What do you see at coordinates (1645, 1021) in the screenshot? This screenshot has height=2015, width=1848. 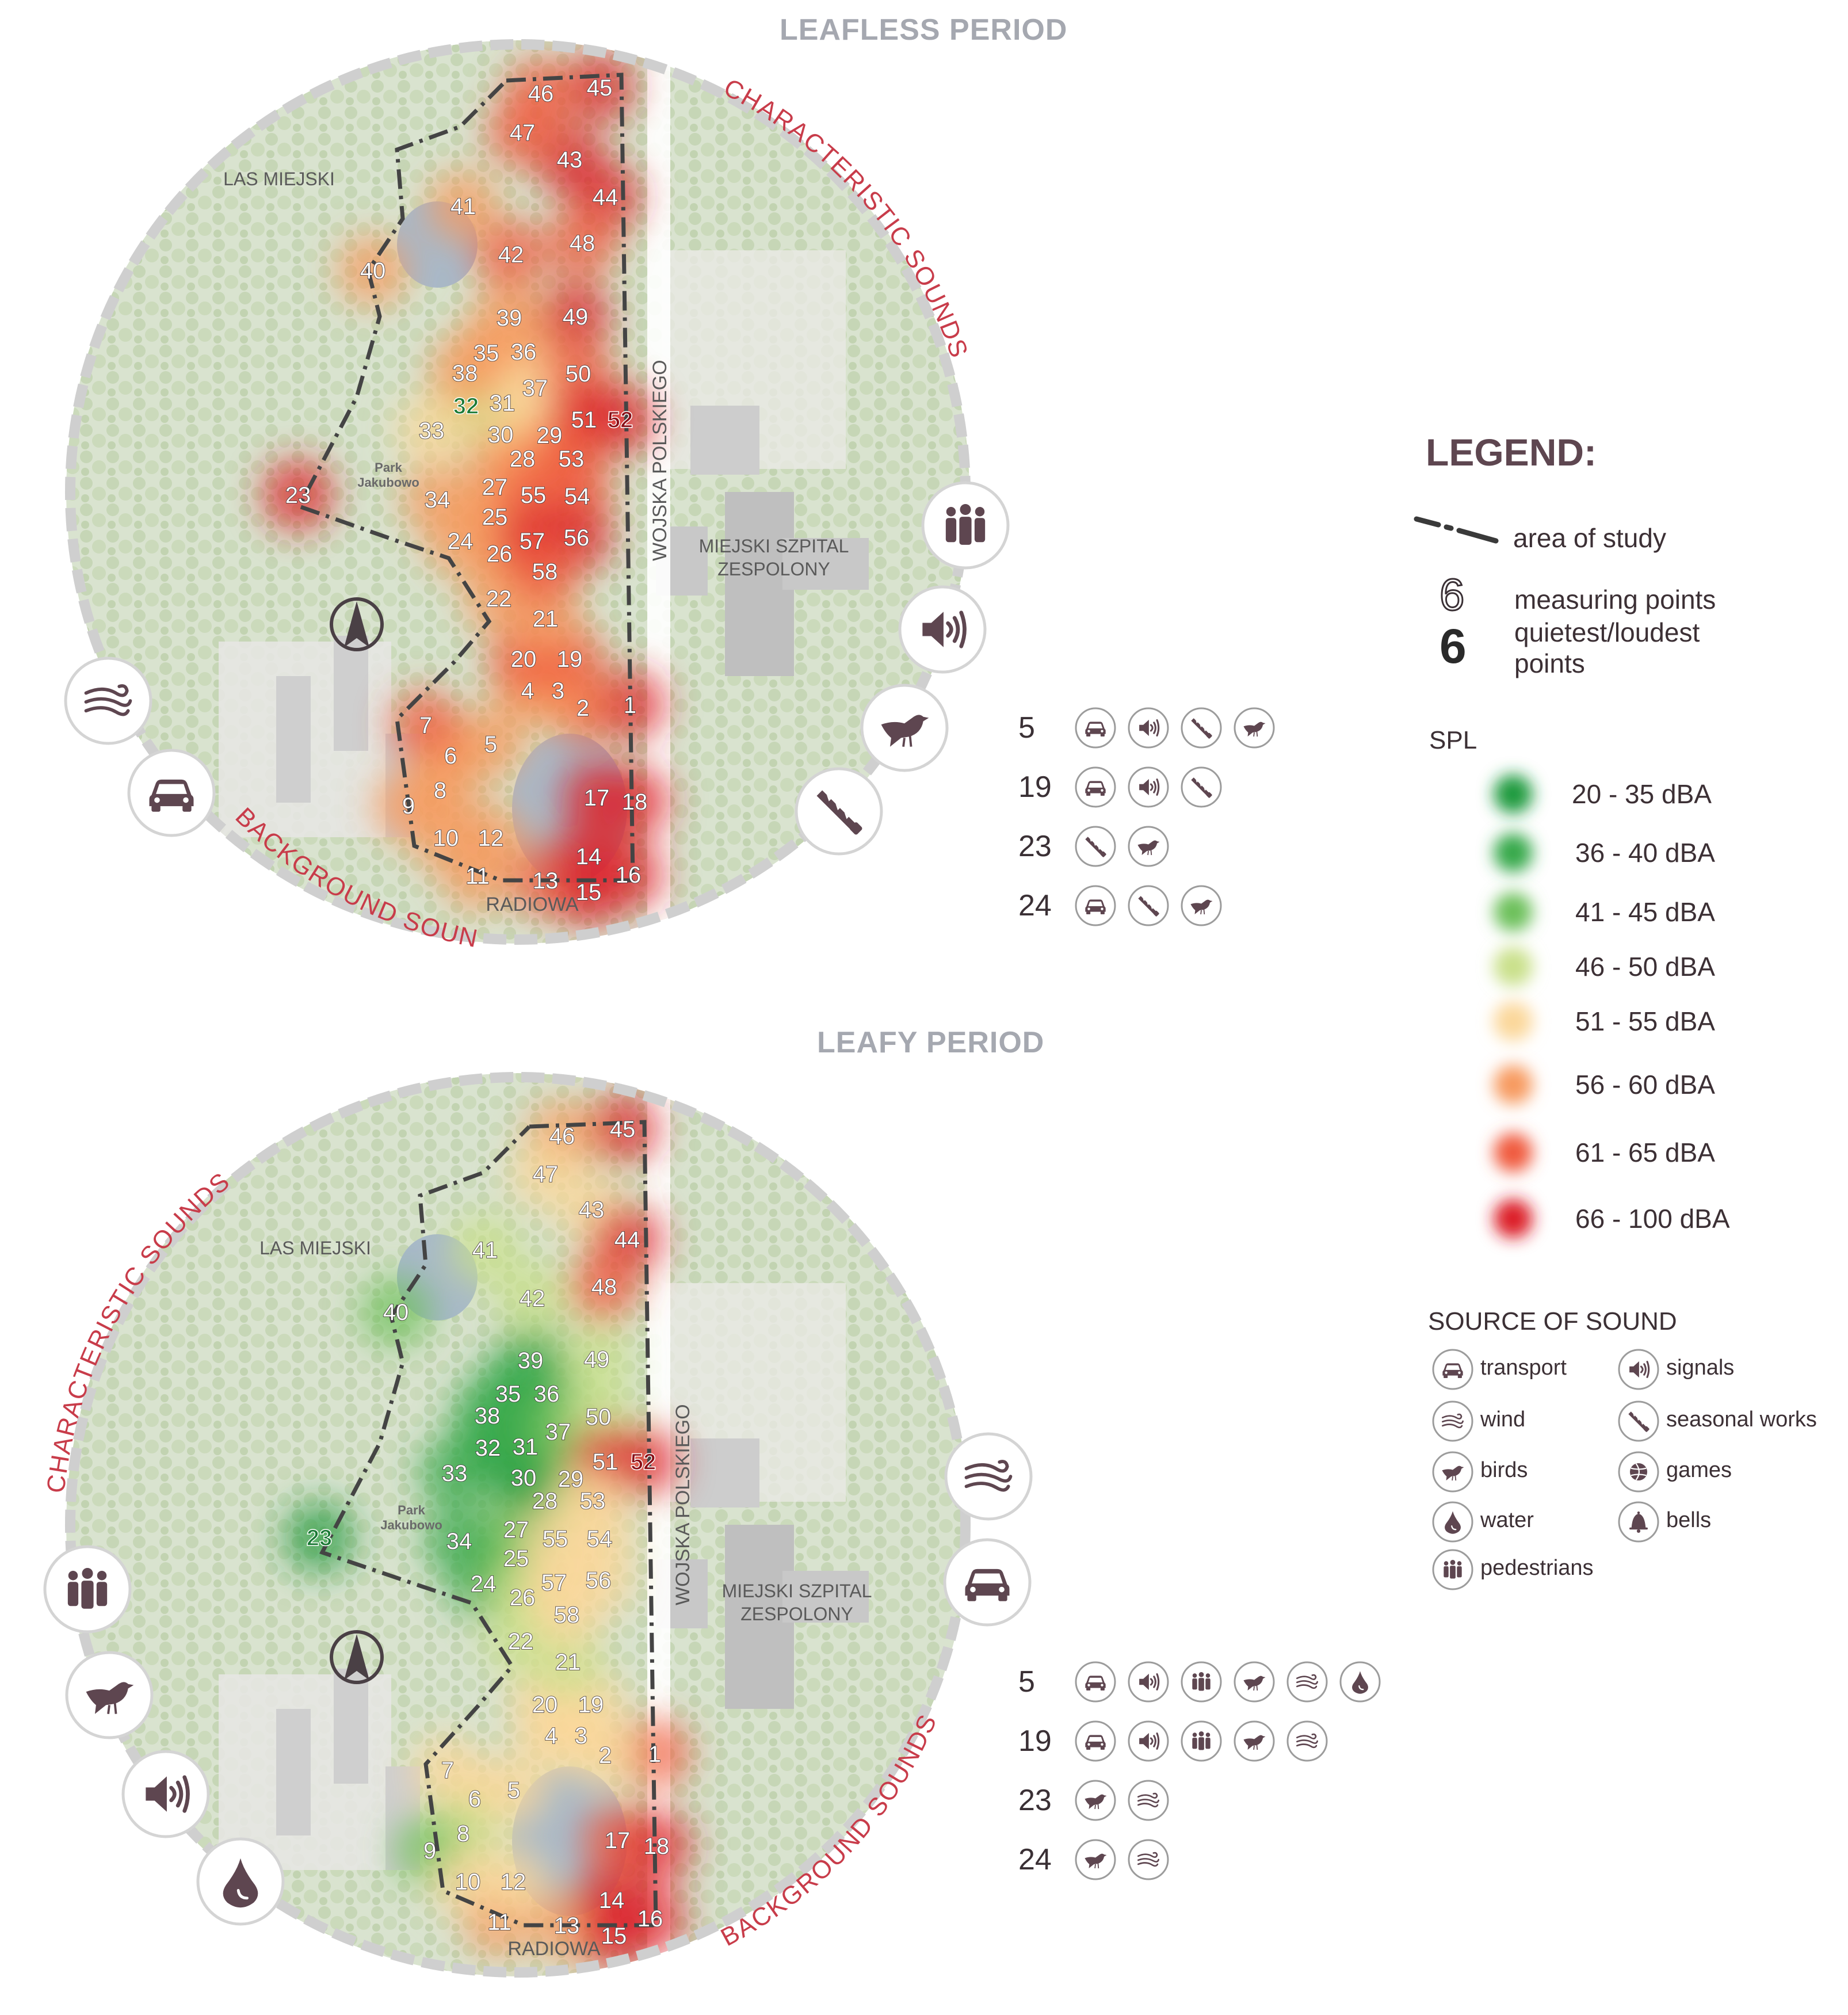 I see `spl-class-label: 51 - 55 dBA` at bounding box center [1645, 1021].